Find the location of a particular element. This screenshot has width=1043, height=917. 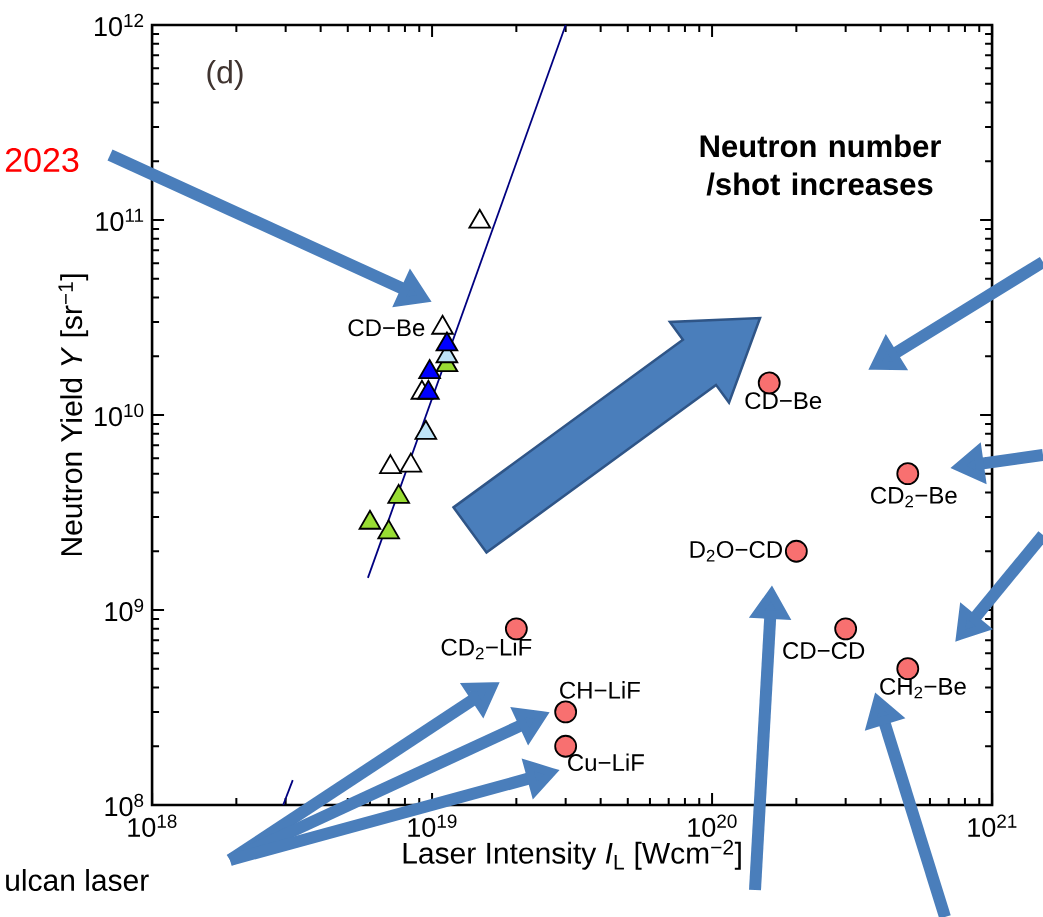

x-tick-label: 10$^{21}$ is located at coordinates (992, 825).